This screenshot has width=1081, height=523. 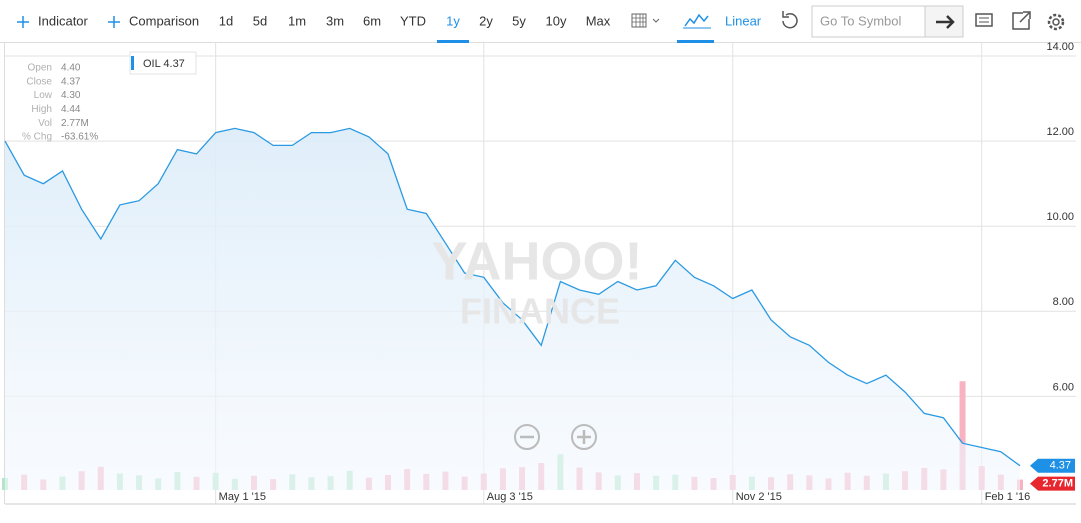 I want to click on range-button: 1d, so click(x=226, y=20).